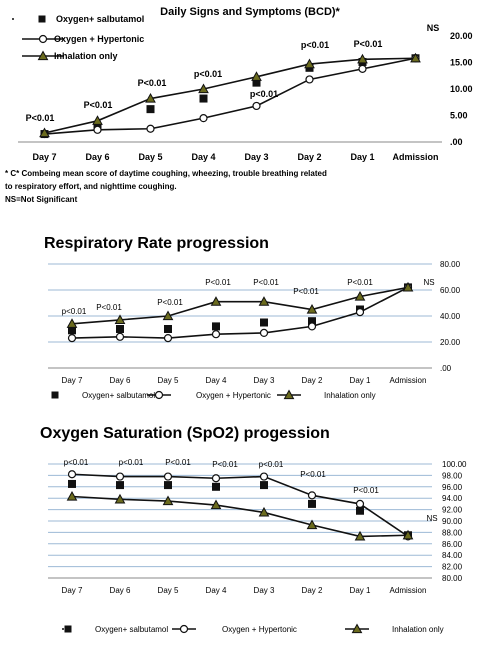 Image resolution: width=492 pixels, height=646 pixels. I want to click on chart2-legend-marker-triangle, so click(289, 394).